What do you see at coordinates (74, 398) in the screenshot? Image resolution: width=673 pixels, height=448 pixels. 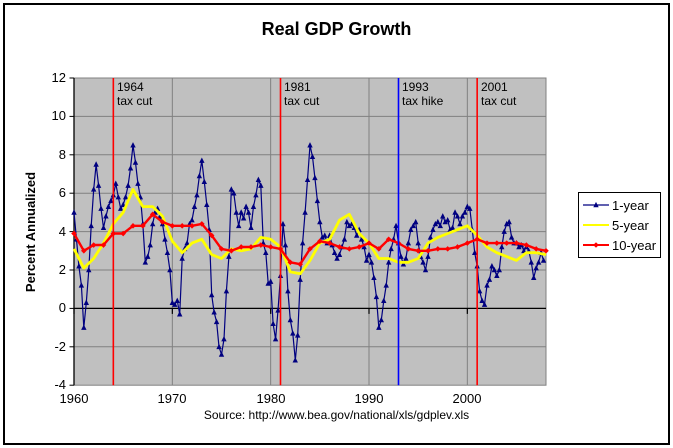 I see `x-tick-label: 1960` at bounding box center [74, 398].